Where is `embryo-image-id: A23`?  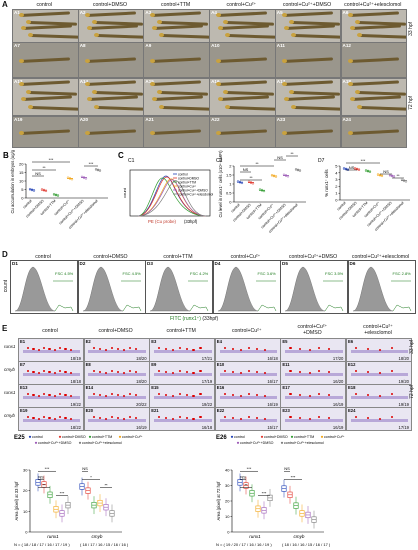
embryo-image-id: A23 is located at coordinates (281, 119).